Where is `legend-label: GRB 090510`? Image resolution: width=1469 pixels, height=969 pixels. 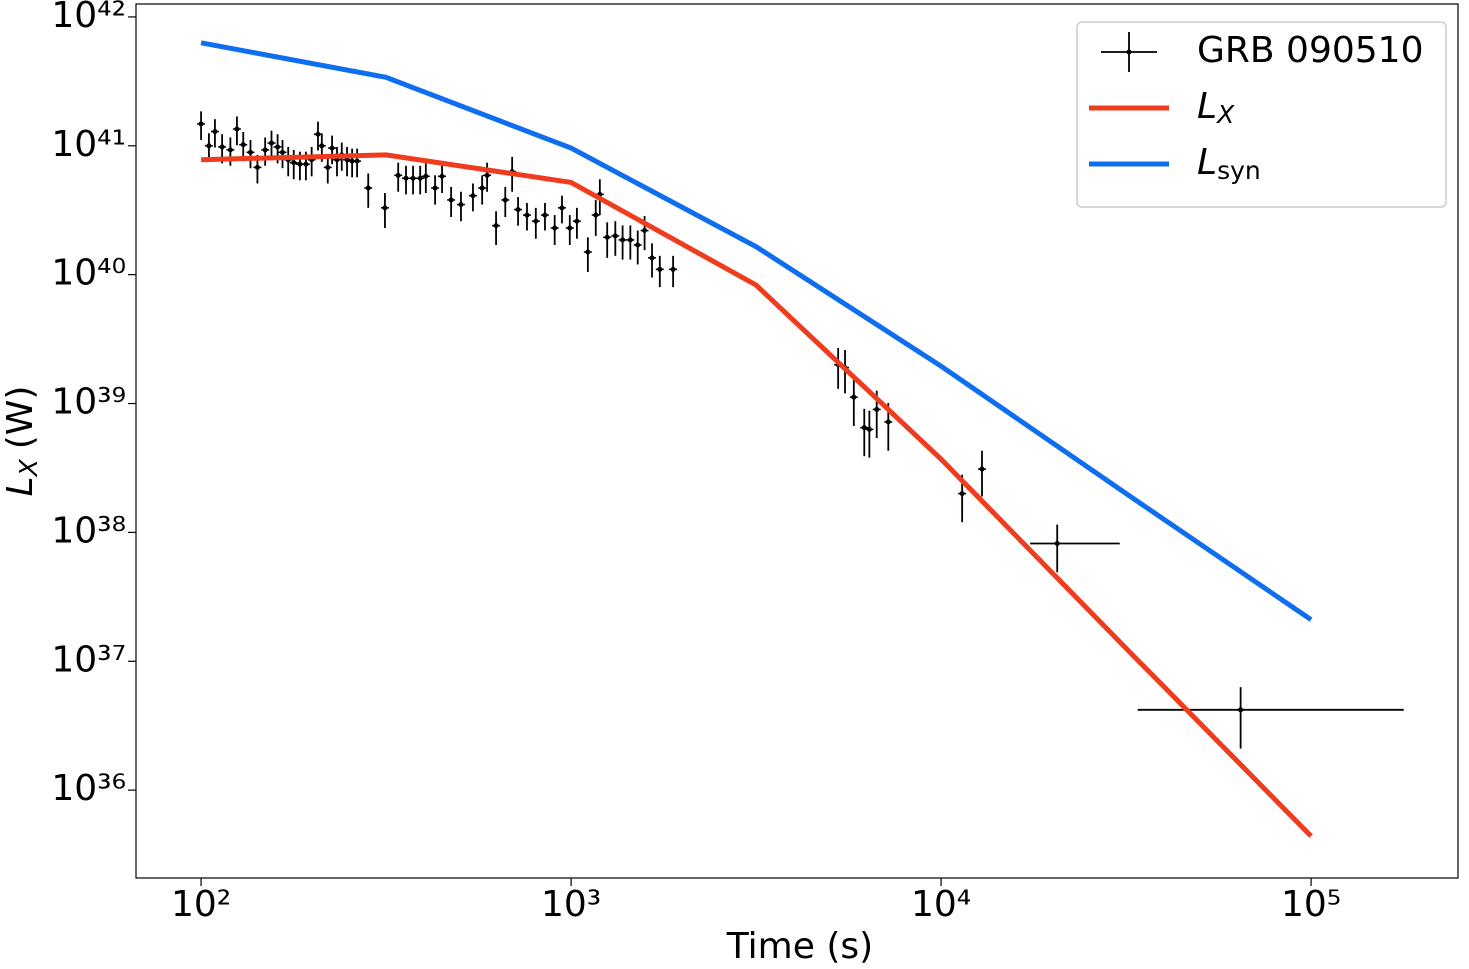 legend-label: GRB 090510 is located at coordinates (1310, 50).